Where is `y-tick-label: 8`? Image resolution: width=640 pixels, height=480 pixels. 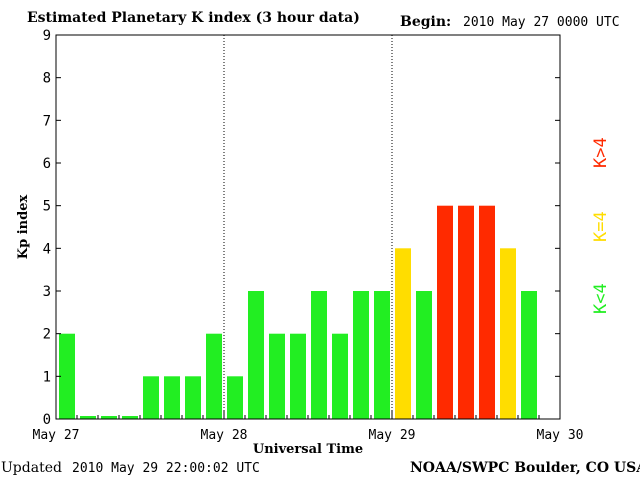 y-tick-label: 8 is located at coordinates (47, 79).